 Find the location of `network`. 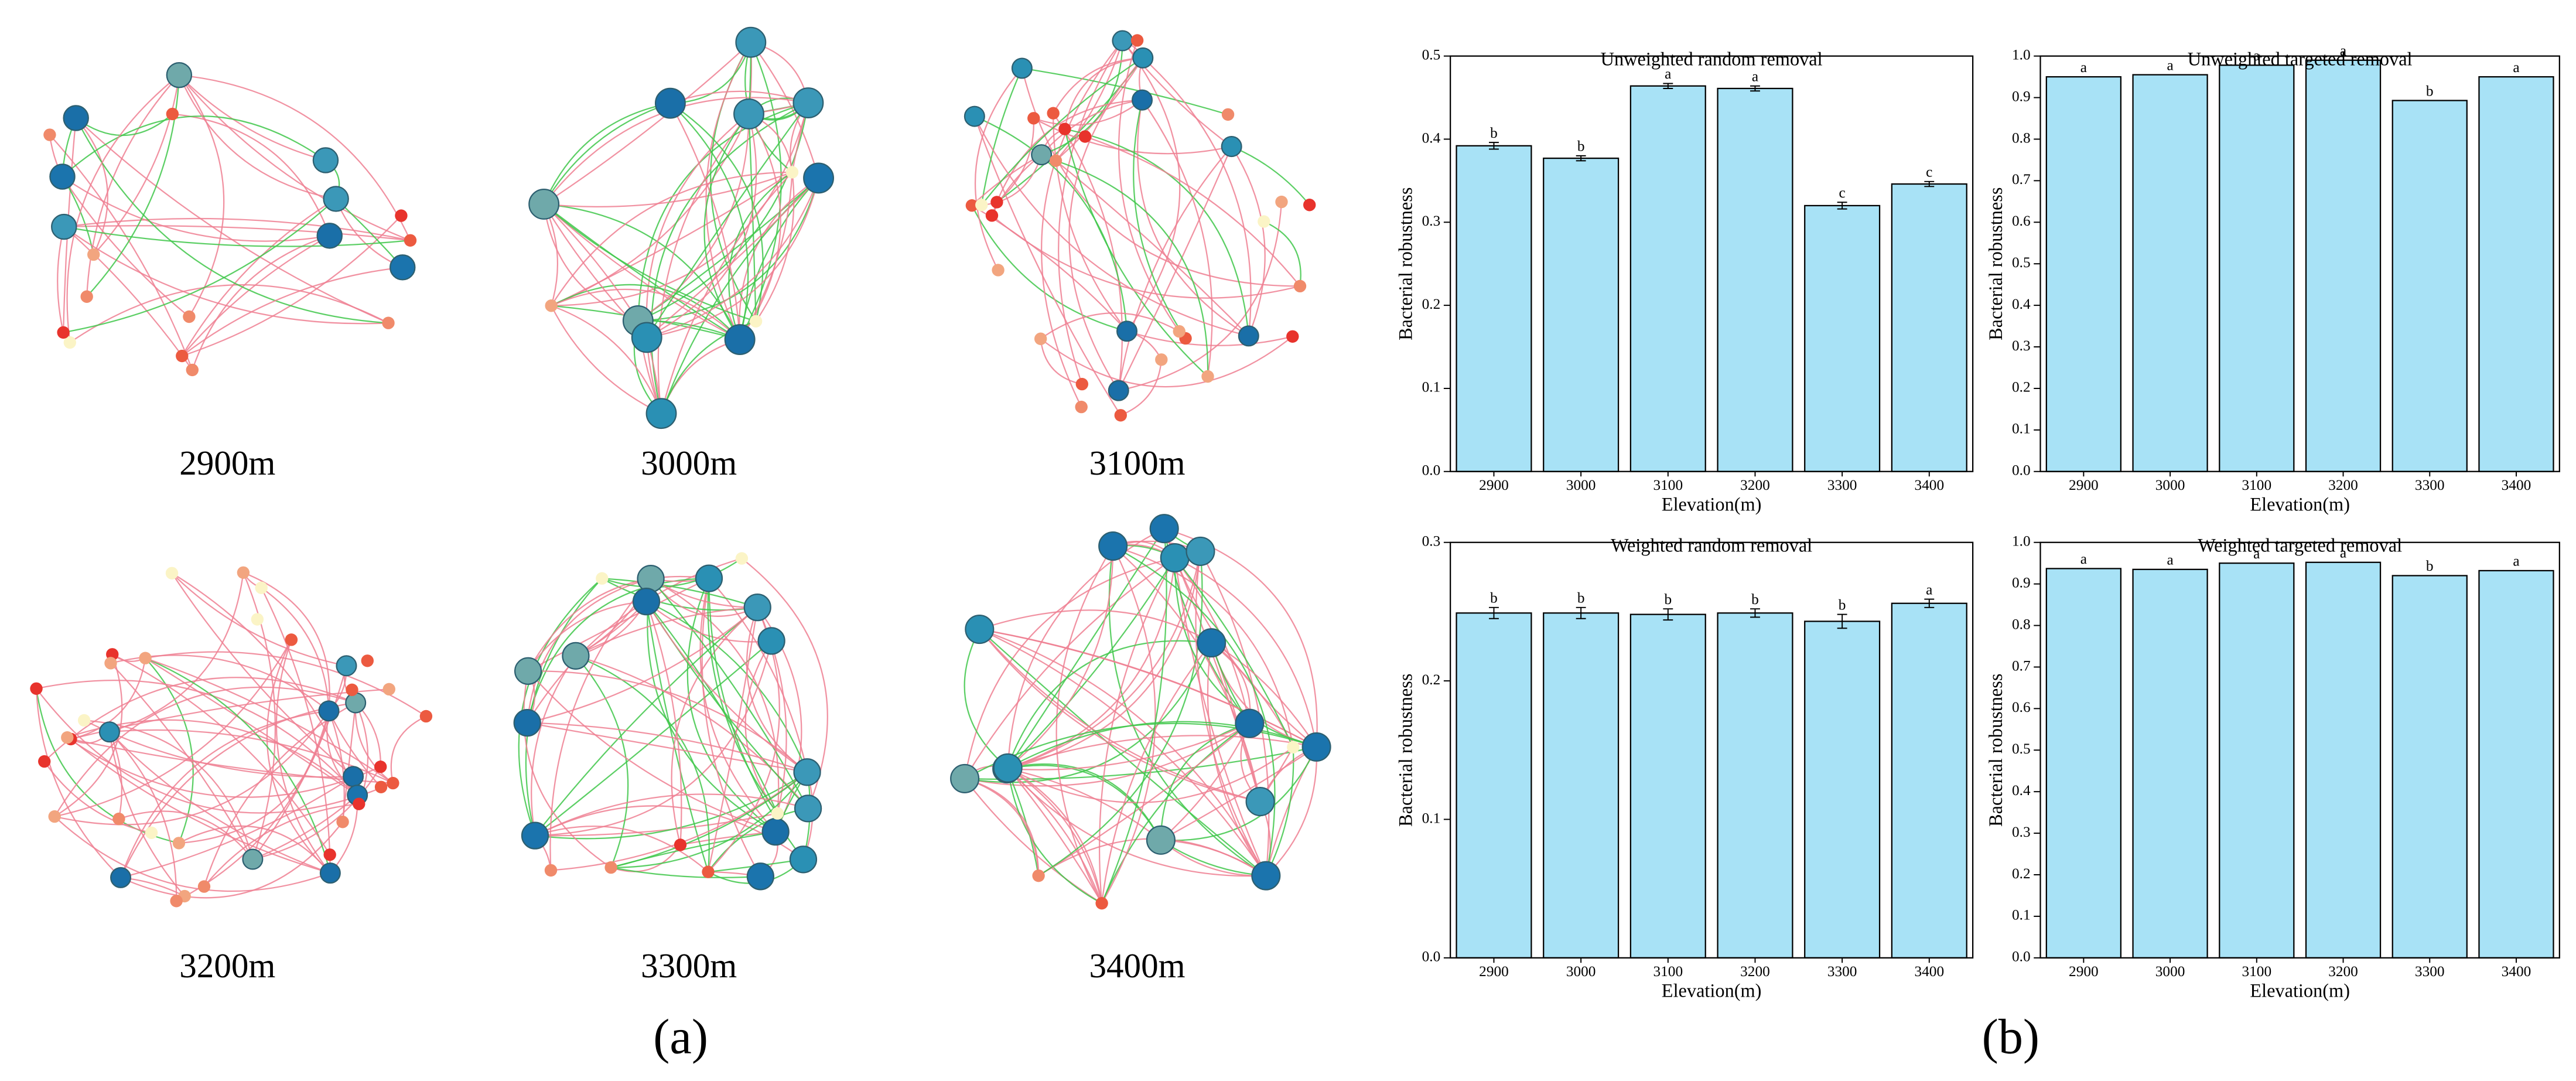

network is located at coordinates (230, 219).